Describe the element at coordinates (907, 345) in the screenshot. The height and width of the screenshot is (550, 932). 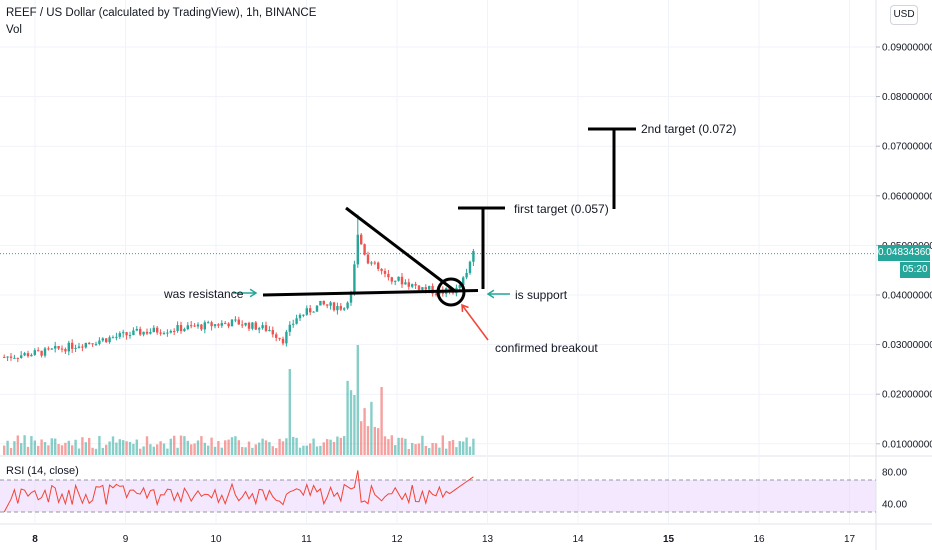
I see `price-axis-label: 0.03000000` at that location.